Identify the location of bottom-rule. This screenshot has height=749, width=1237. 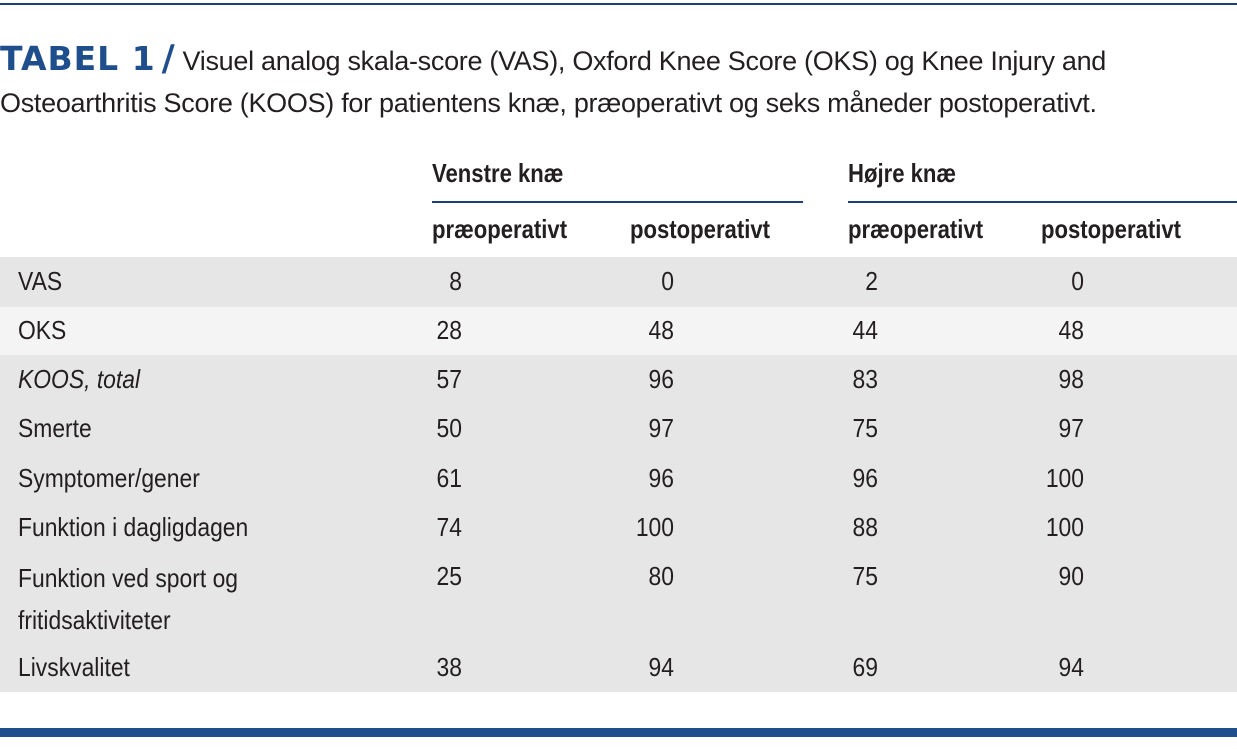
(618, 732).